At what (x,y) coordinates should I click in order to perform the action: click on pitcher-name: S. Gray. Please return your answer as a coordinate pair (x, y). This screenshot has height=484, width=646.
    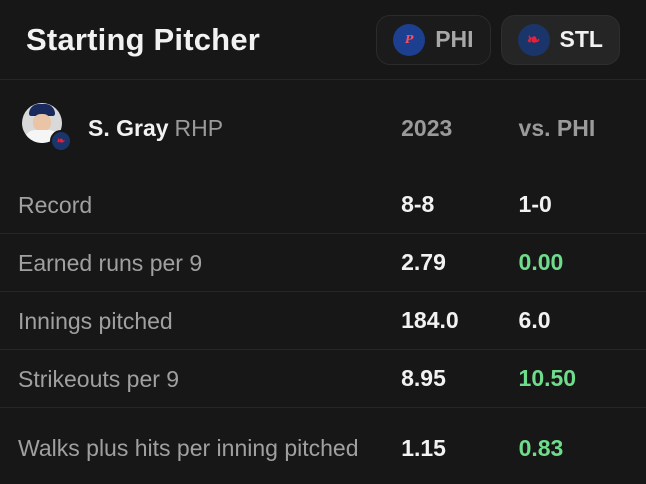
    Looking at the image, I should click on (128, 127).